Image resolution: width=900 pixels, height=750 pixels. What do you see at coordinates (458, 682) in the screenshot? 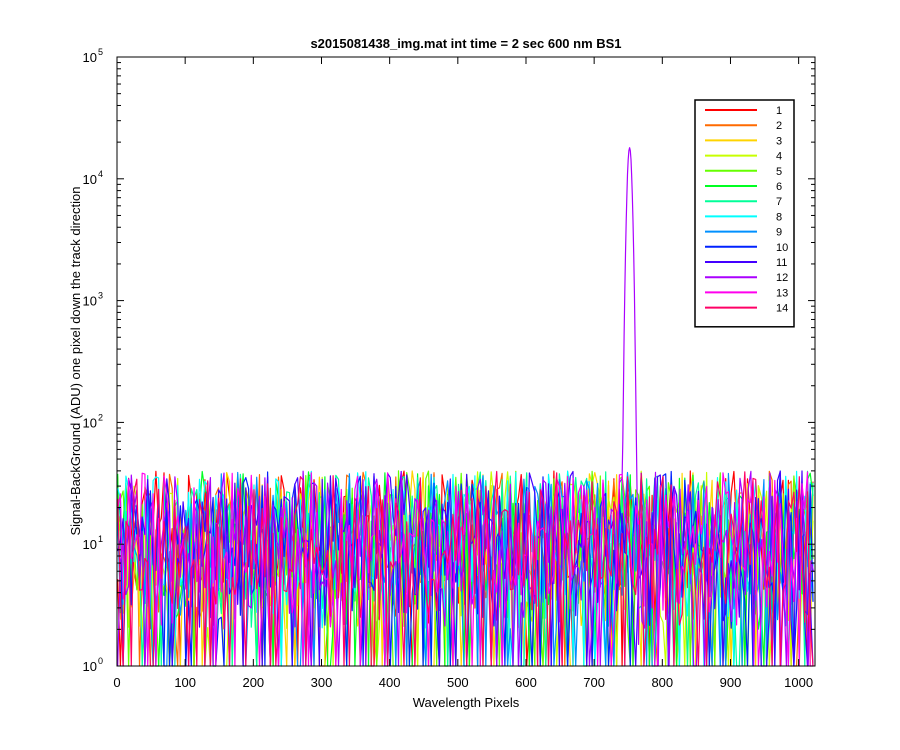
I see `x-tick-label: 500` at bounding box center [458, 682].